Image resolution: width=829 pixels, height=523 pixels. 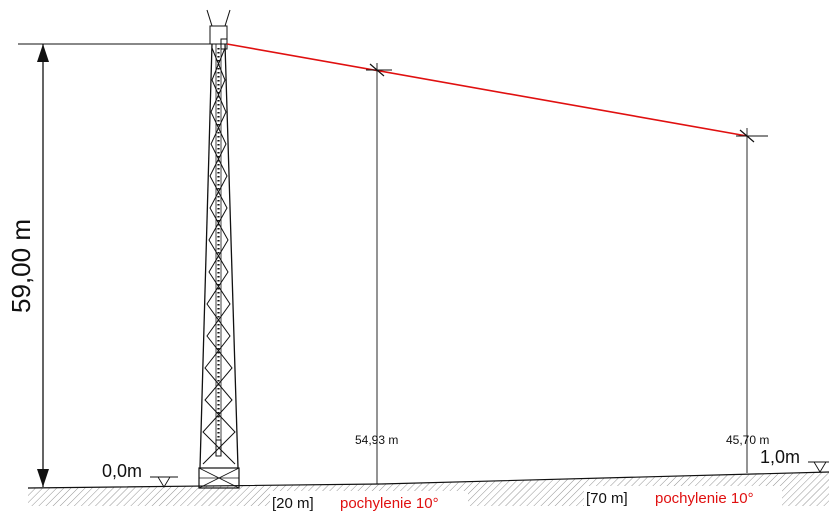 What do you see at coordinates (704, 498) in the screenshot?
I see `slope-label-2: pochylenie 10°` at bounding box center [704, 498].